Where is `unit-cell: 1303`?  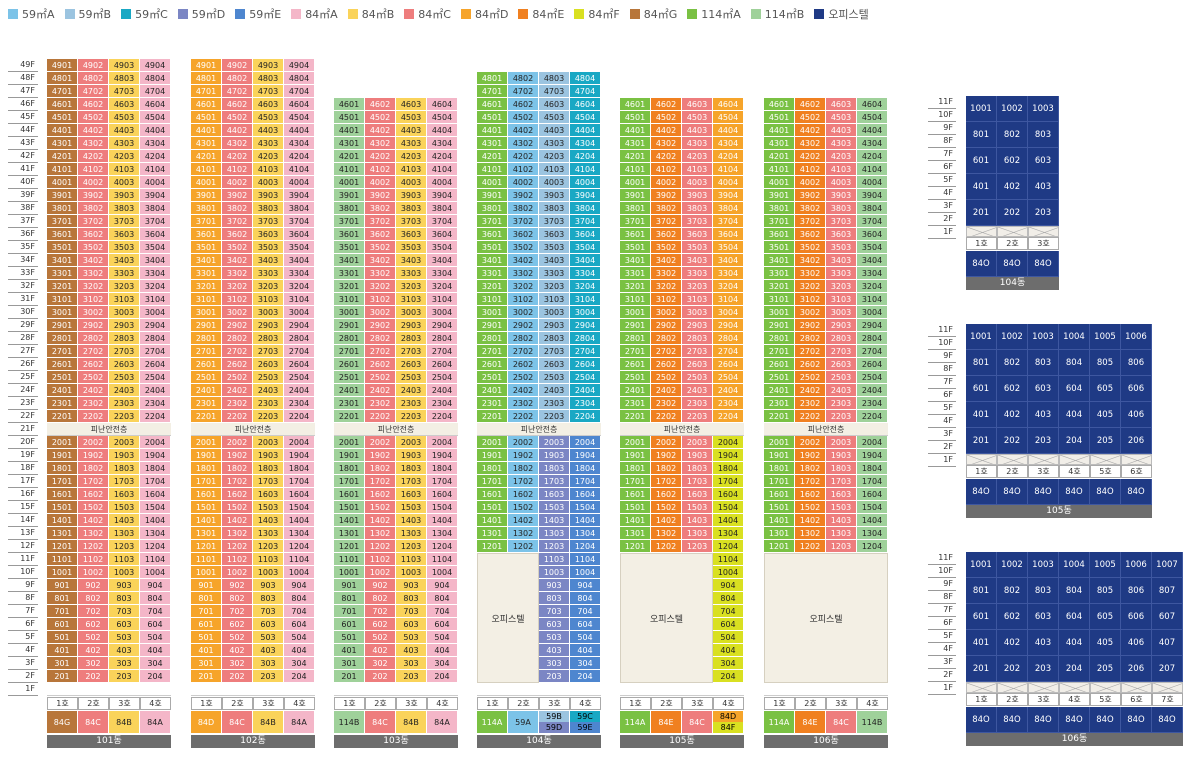 unit-cell: 1303 is located at coordinates (841, 533).